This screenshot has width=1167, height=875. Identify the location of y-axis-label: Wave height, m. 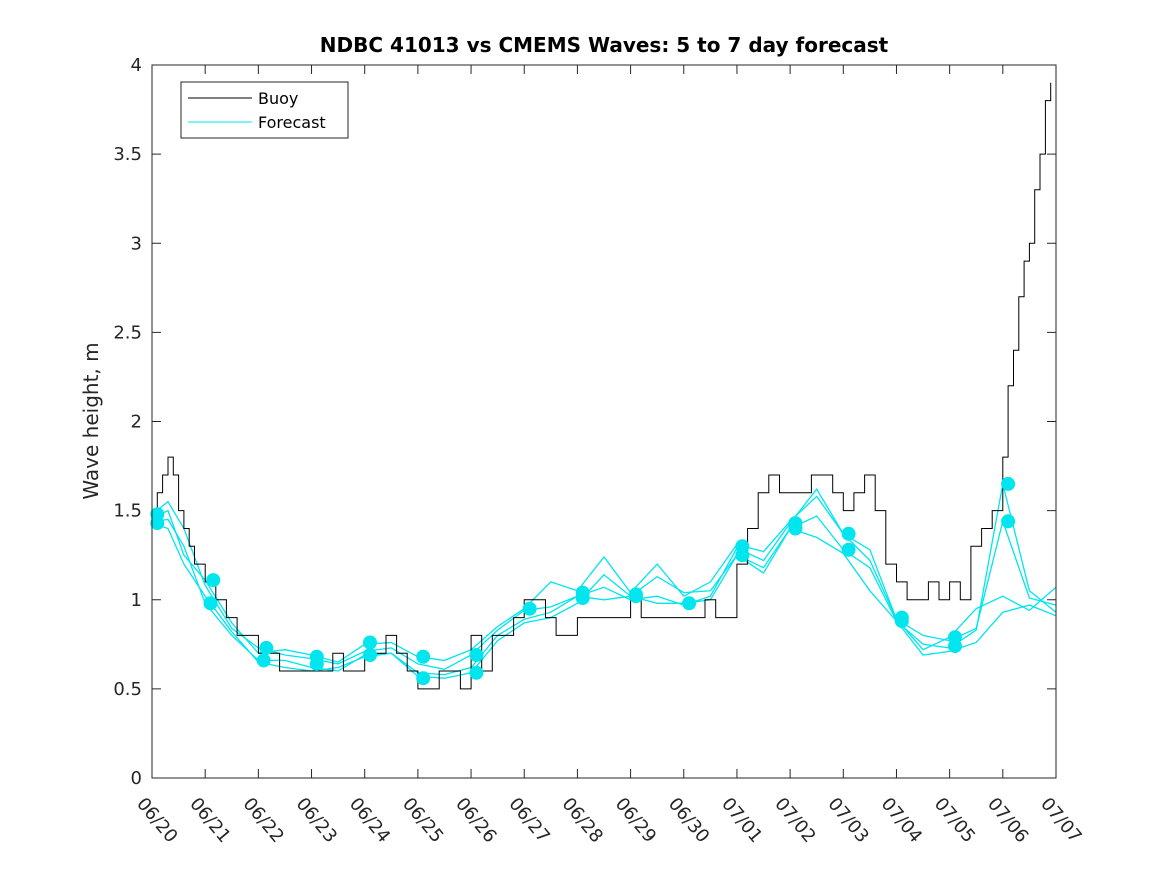
(91, 420).